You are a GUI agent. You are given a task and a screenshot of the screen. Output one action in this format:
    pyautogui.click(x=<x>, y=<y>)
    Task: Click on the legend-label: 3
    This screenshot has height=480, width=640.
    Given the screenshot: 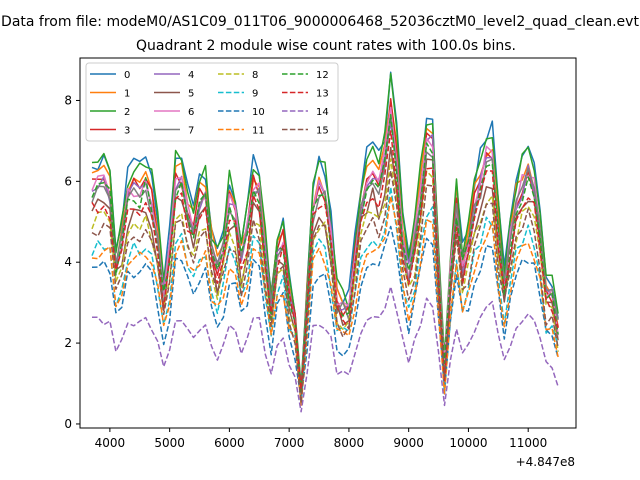 What is the action you would take?
    pyautogui.click(x=127, y=131)
    